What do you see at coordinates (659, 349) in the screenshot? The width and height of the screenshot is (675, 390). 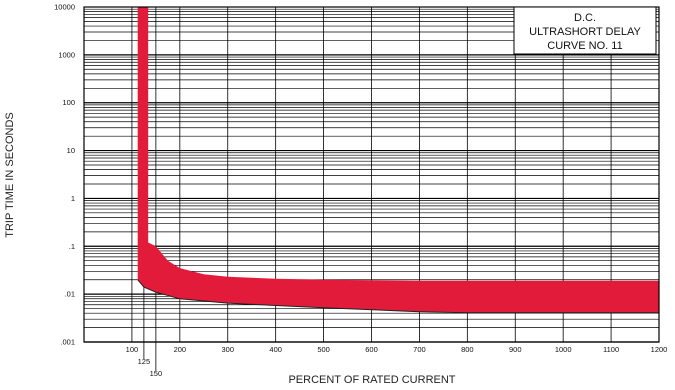 I see `x-tick-label: 1200` at bounding box center [659, 349].